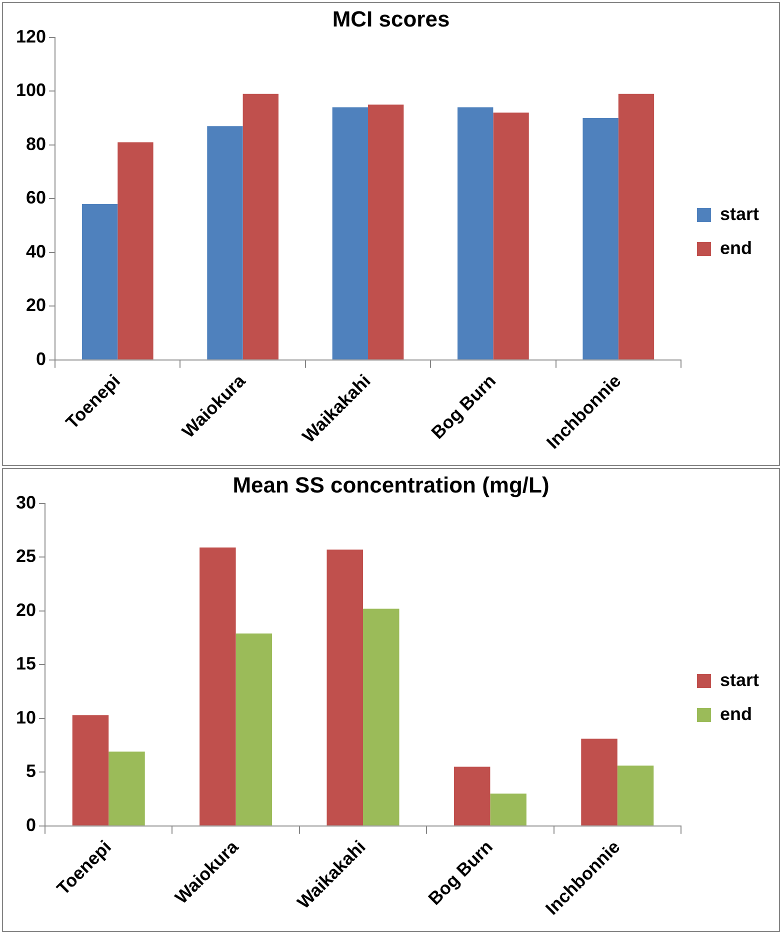 The width and height of the screenshot is (784, 952). What do you see at coordinates (36, 144) in the screenshot?
I see `y-tick-label: 80` at bounding box center [36, 144].